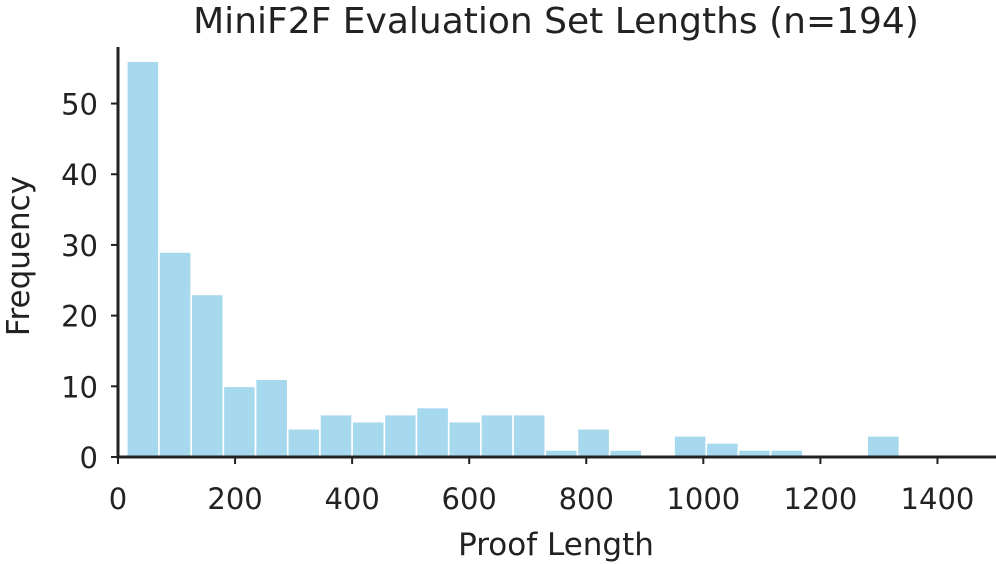 The height and width of the screenshot is (564, 996). Describe the element at coordinates (89, 458) in the screenshot. I see `y-tick-label: 0` at that location.